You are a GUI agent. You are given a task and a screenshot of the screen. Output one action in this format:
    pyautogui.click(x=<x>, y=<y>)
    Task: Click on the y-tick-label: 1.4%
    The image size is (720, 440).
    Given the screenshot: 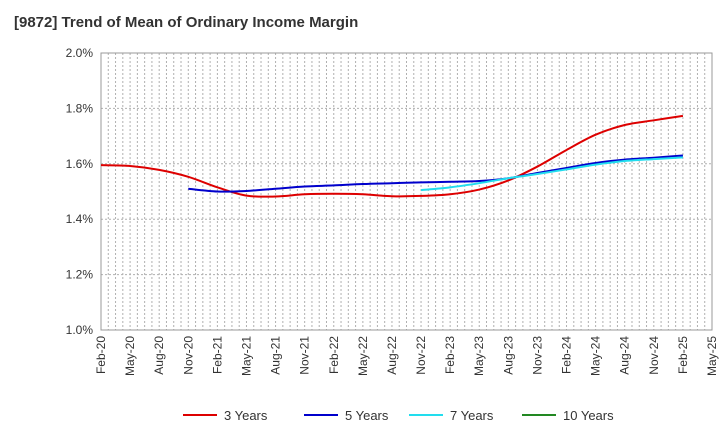 What is the action you would take?
    pyautogui.click(x=80, y=219)
    